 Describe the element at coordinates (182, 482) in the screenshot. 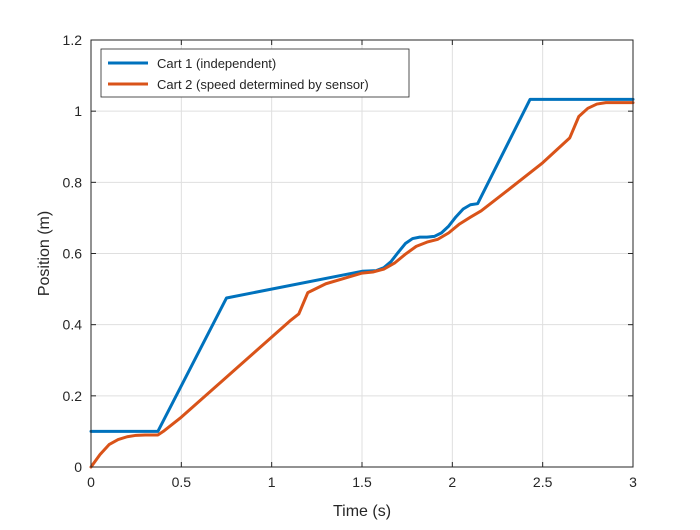

I see `x-tick-label: 0.5` at that location.